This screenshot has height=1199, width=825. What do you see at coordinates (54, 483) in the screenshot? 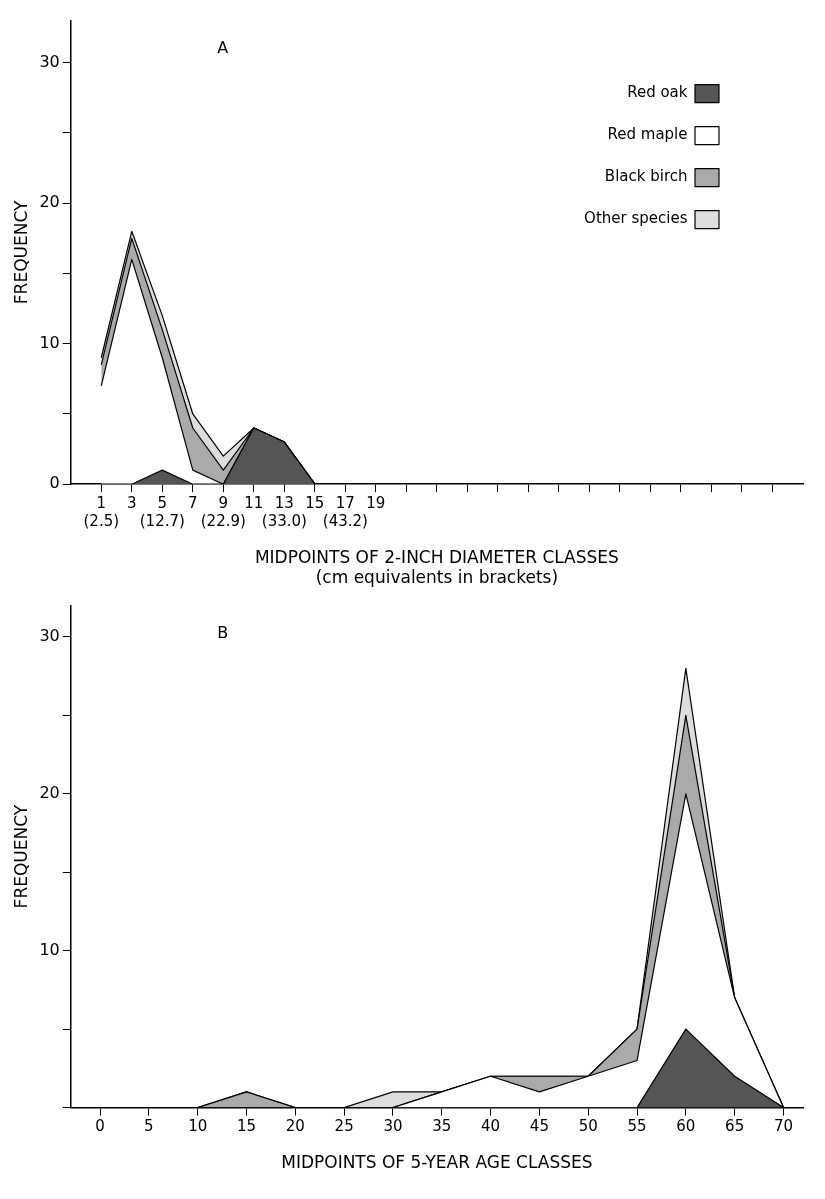
I see `y-tick-label: 0` at bounding box center [54, 483].